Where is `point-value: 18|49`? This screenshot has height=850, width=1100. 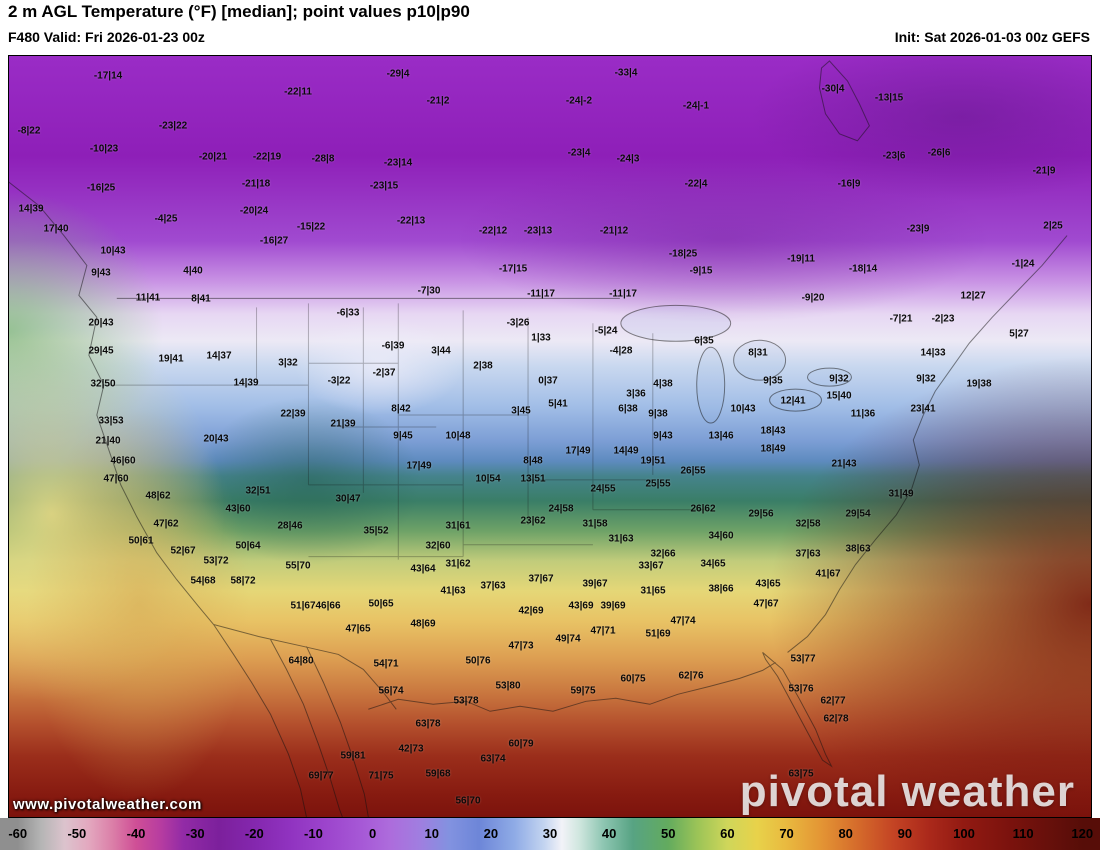 point-value: 18|49 is located at coordinates (773, 449).